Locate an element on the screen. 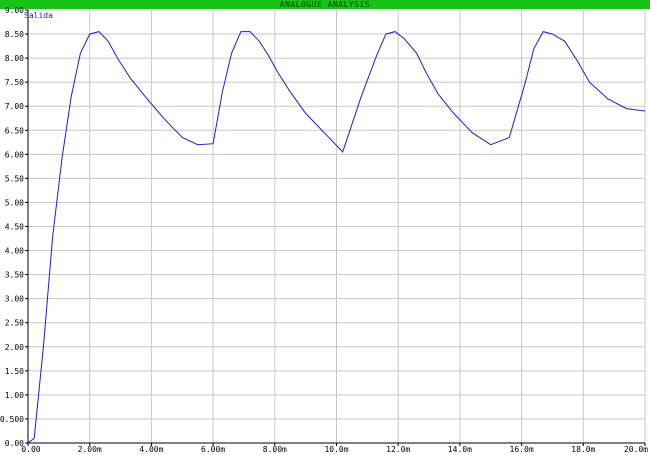 The height and width of the screenshot is (455, 650). x-tick-label: 2.00m is located at coordinates (90, 449).